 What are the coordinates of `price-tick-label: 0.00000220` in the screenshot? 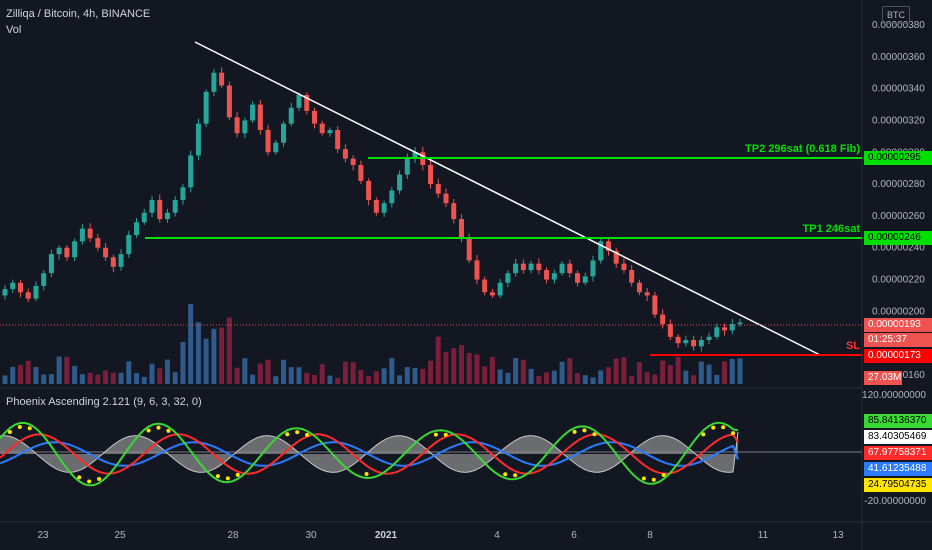 It's located at (898, 280).